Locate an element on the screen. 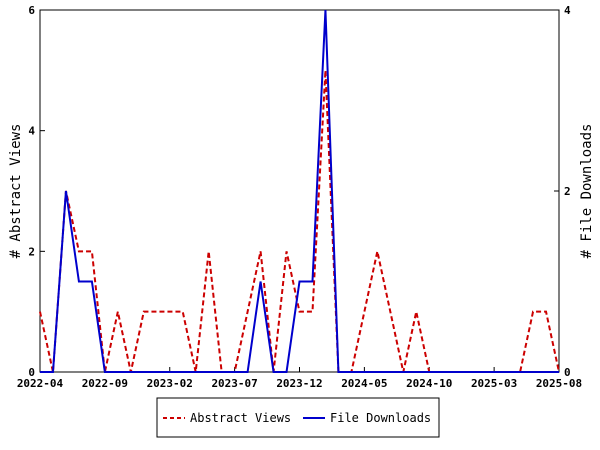 The image size is (600, 450). left-tick-label: 2 is located at coordinates (31, 251).